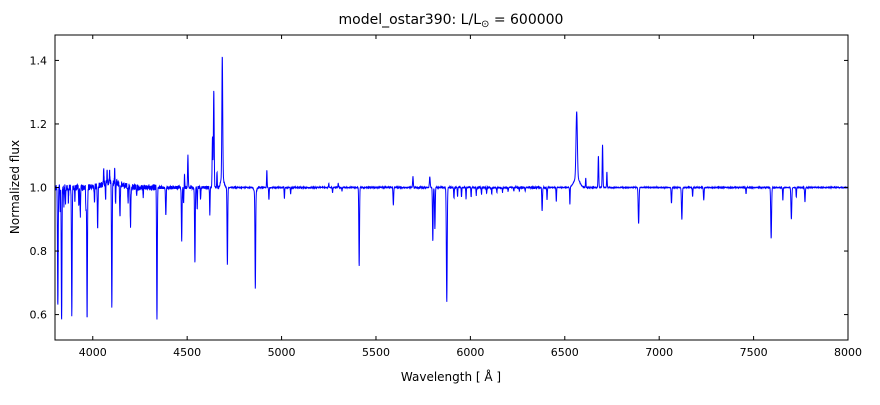 The width and height of the screenshot is (880, 405). Describe the element at coordinates (754, 352) in the screenshot. I see `x-tick-label: 7500` at that location.